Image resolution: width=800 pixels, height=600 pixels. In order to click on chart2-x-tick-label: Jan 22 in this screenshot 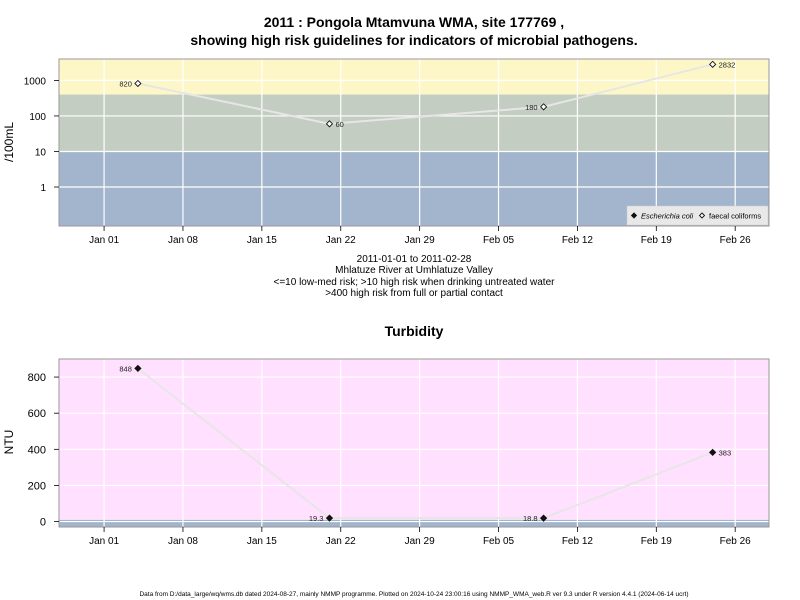, I will do `click(341, 541)`.